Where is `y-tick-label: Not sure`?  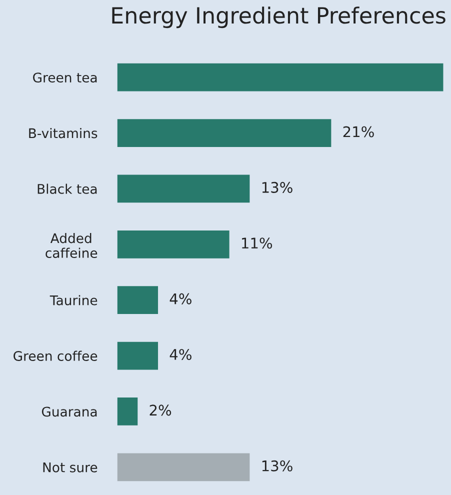 y-tick-label: Not sure is located at coordinates (70, 467).